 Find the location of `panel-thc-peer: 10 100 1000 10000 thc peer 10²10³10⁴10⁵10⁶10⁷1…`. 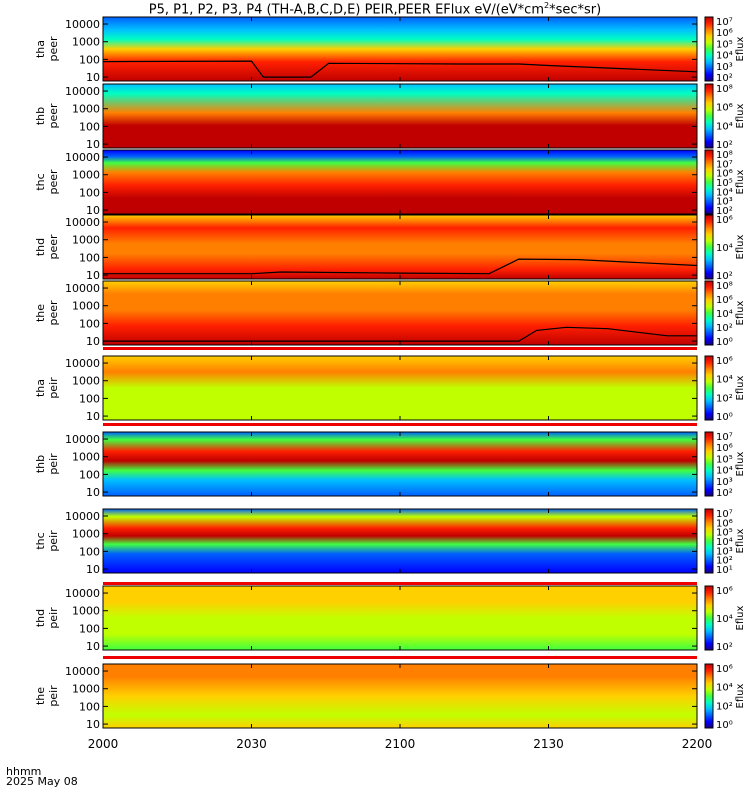

panel-thc-peer: 10 100 1000 10000 thc peer 10²10³10⁴10⁵10⁶10⁷1… is located at coordinates (390, 183).